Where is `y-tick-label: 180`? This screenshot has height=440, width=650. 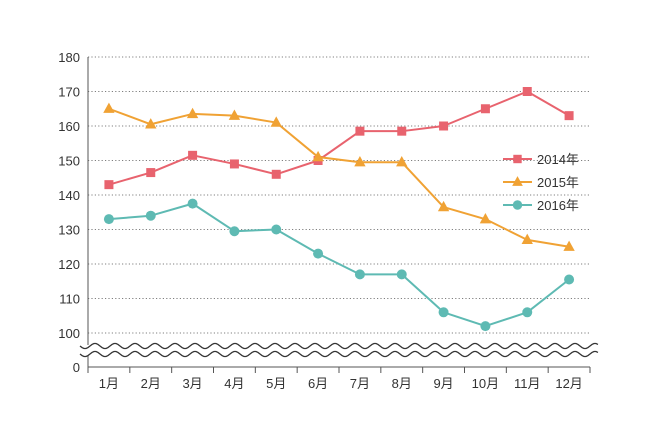 y-tick-label: 180 is located at coordinates (69, 57).